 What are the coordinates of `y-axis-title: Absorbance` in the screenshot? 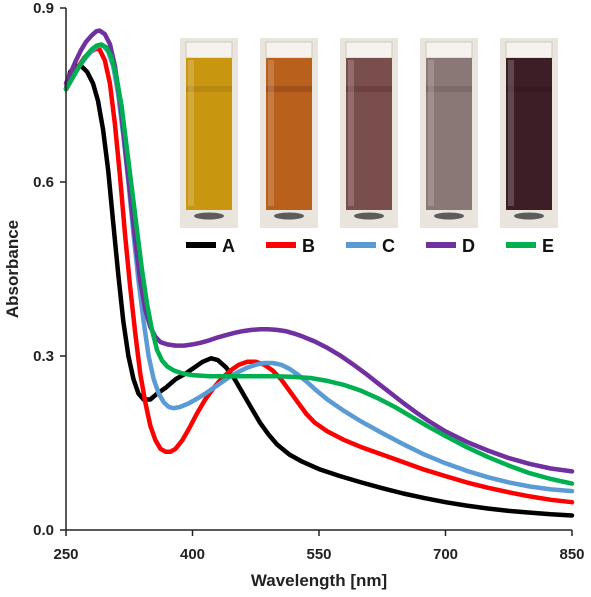 It's located at (12, 269).